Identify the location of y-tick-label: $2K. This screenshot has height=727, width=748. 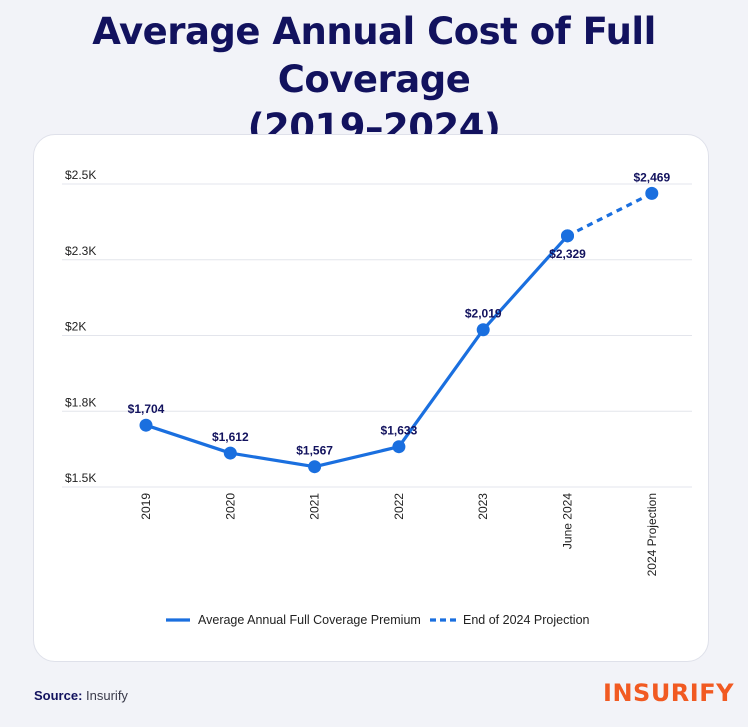
(75, 327).